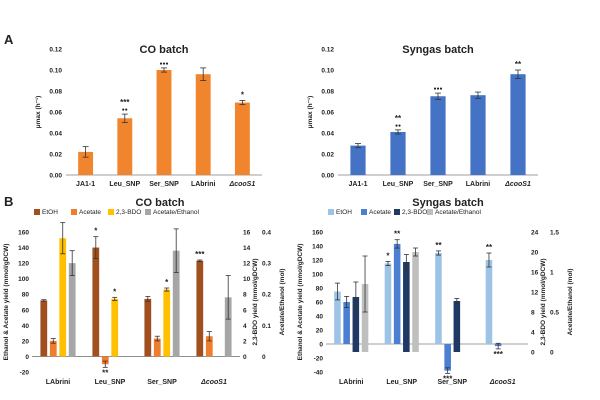  Describe the element at coordinates (320, 289) in the screenshot. I see `y-tick-label: 80` at that location.